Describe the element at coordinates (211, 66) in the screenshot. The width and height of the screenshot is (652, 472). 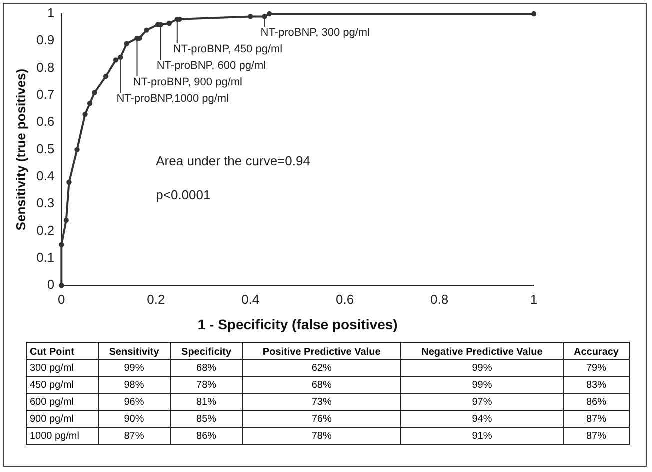
I see `annotation: NT-proBNP, 600 pg/ml` at that location.